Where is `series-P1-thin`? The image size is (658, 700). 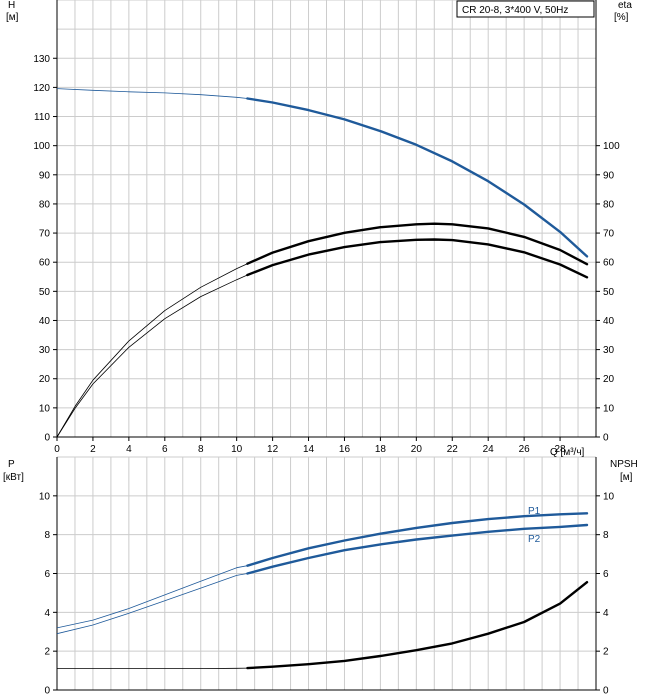
series-P1-thin is located at coordinates (152, 597).